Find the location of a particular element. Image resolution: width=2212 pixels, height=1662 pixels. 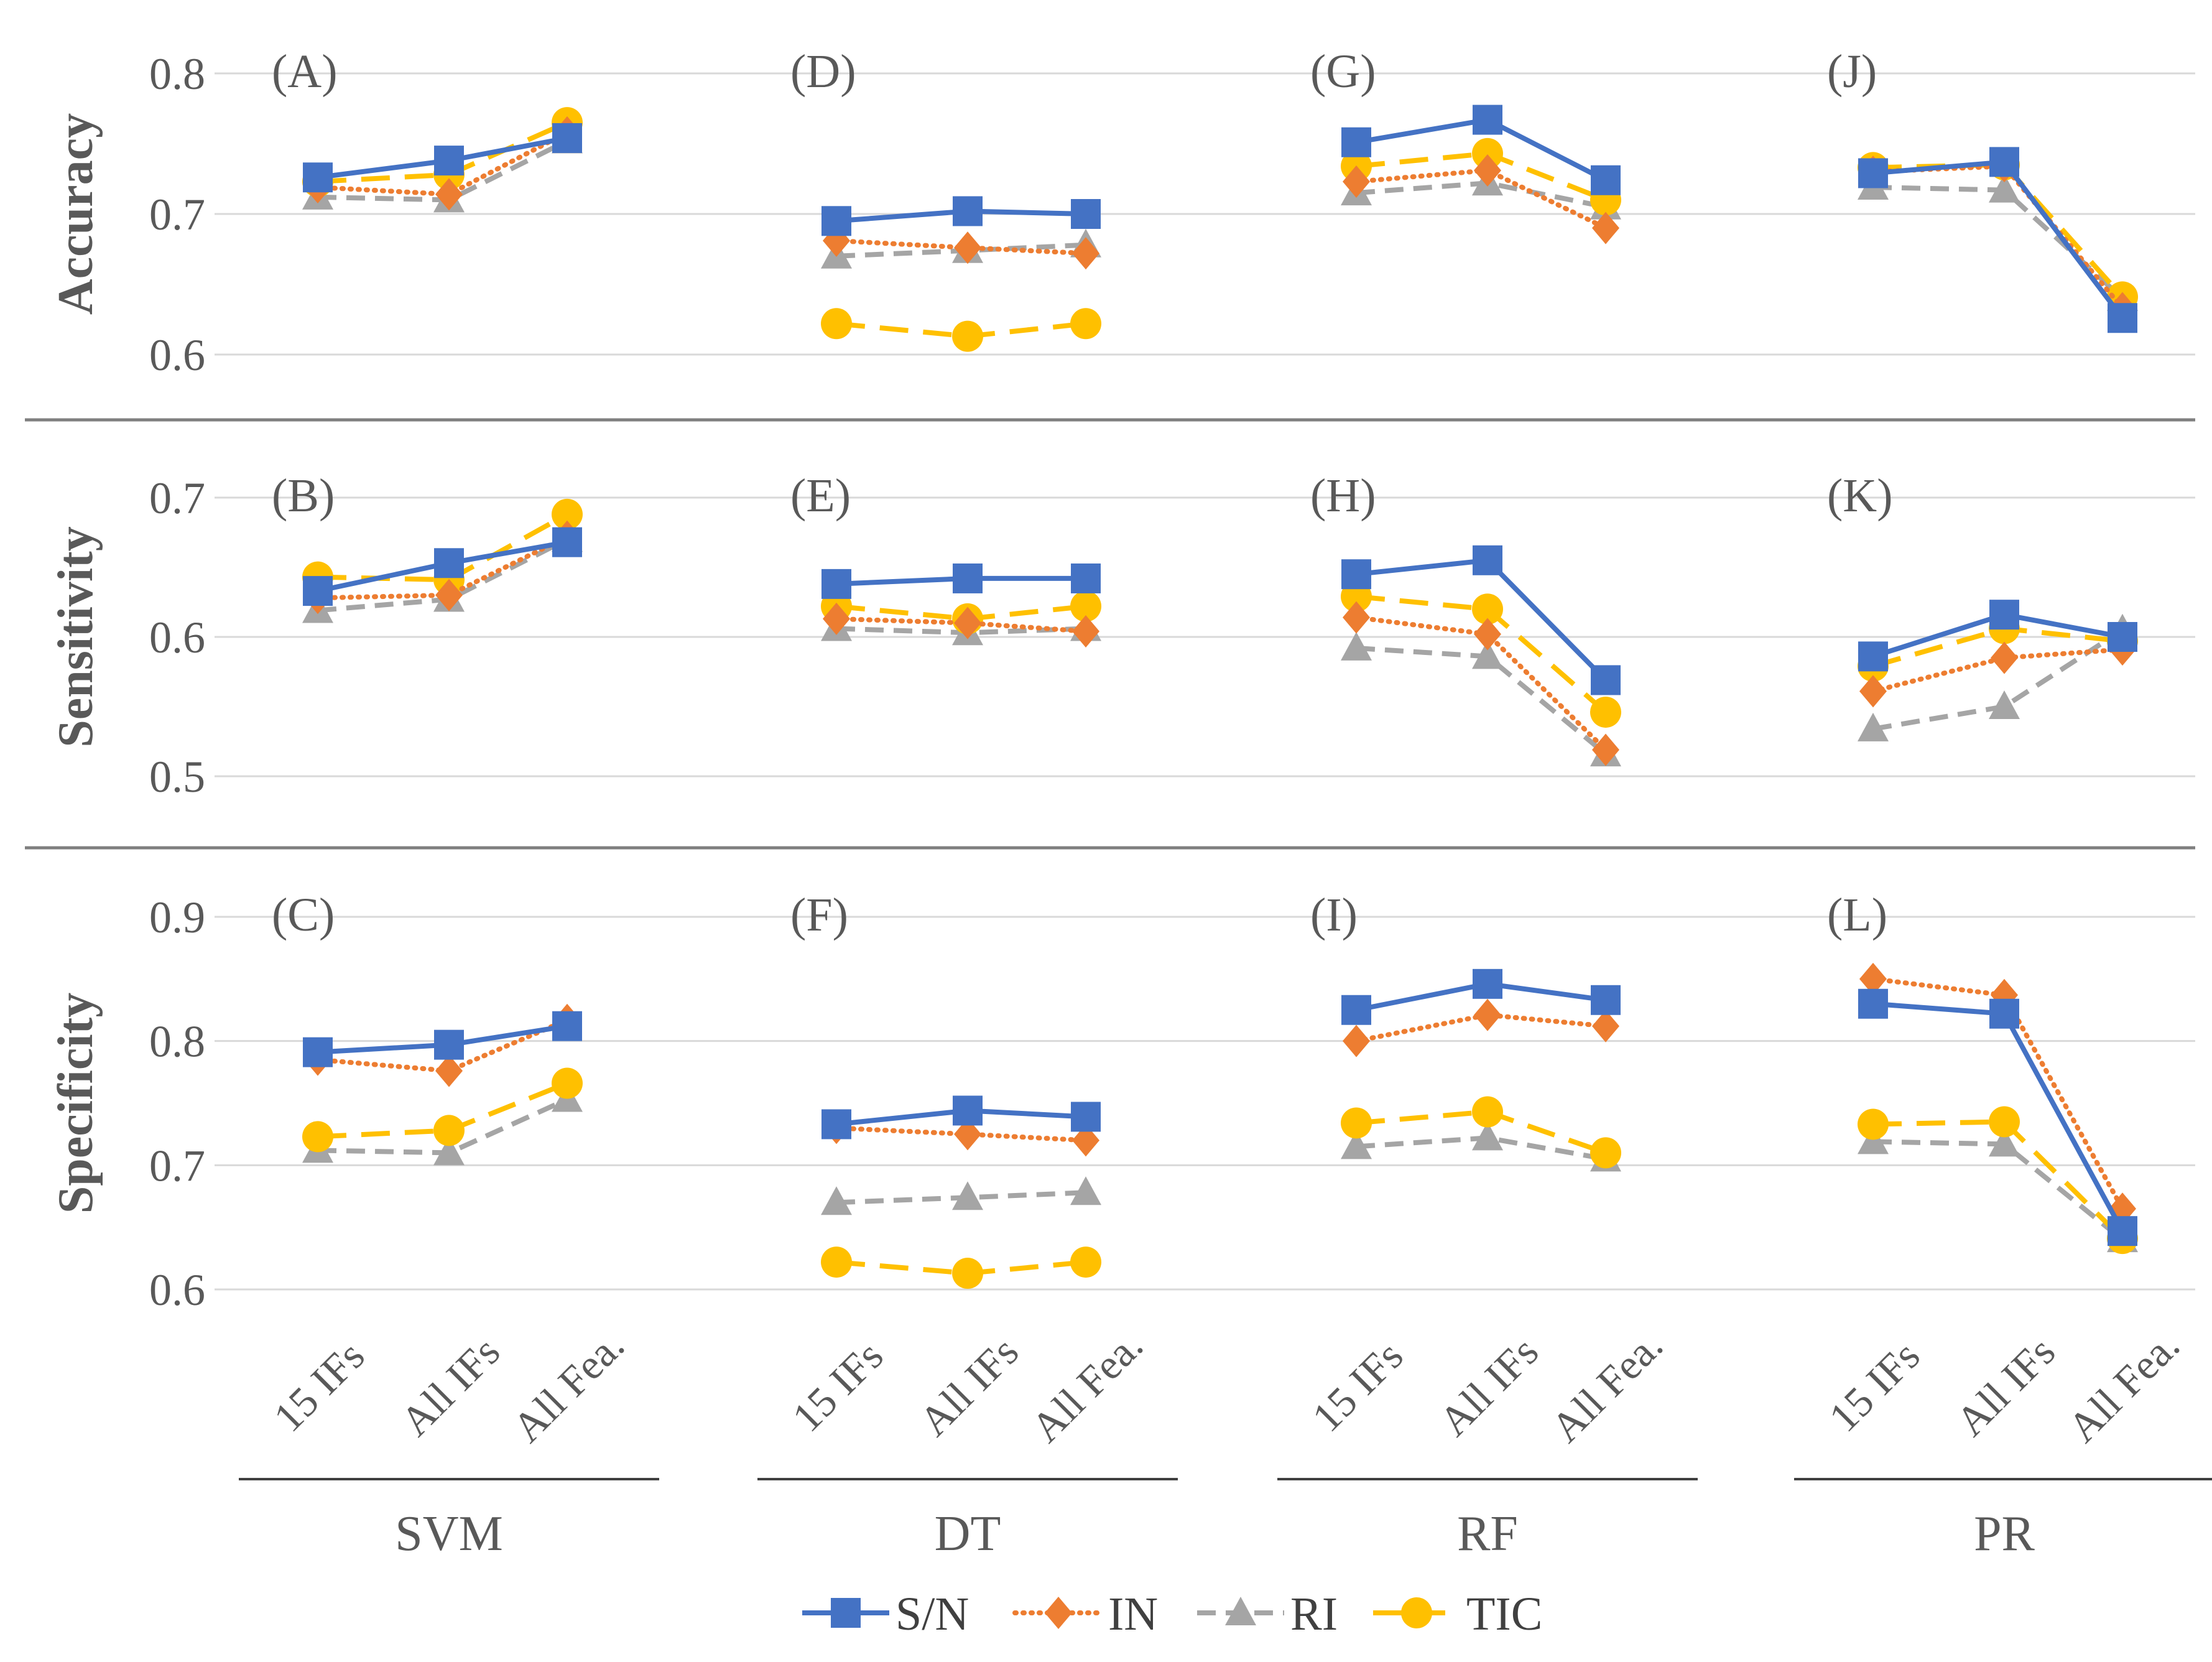

legend-label: RI is located at coordinates (1314, 1614).